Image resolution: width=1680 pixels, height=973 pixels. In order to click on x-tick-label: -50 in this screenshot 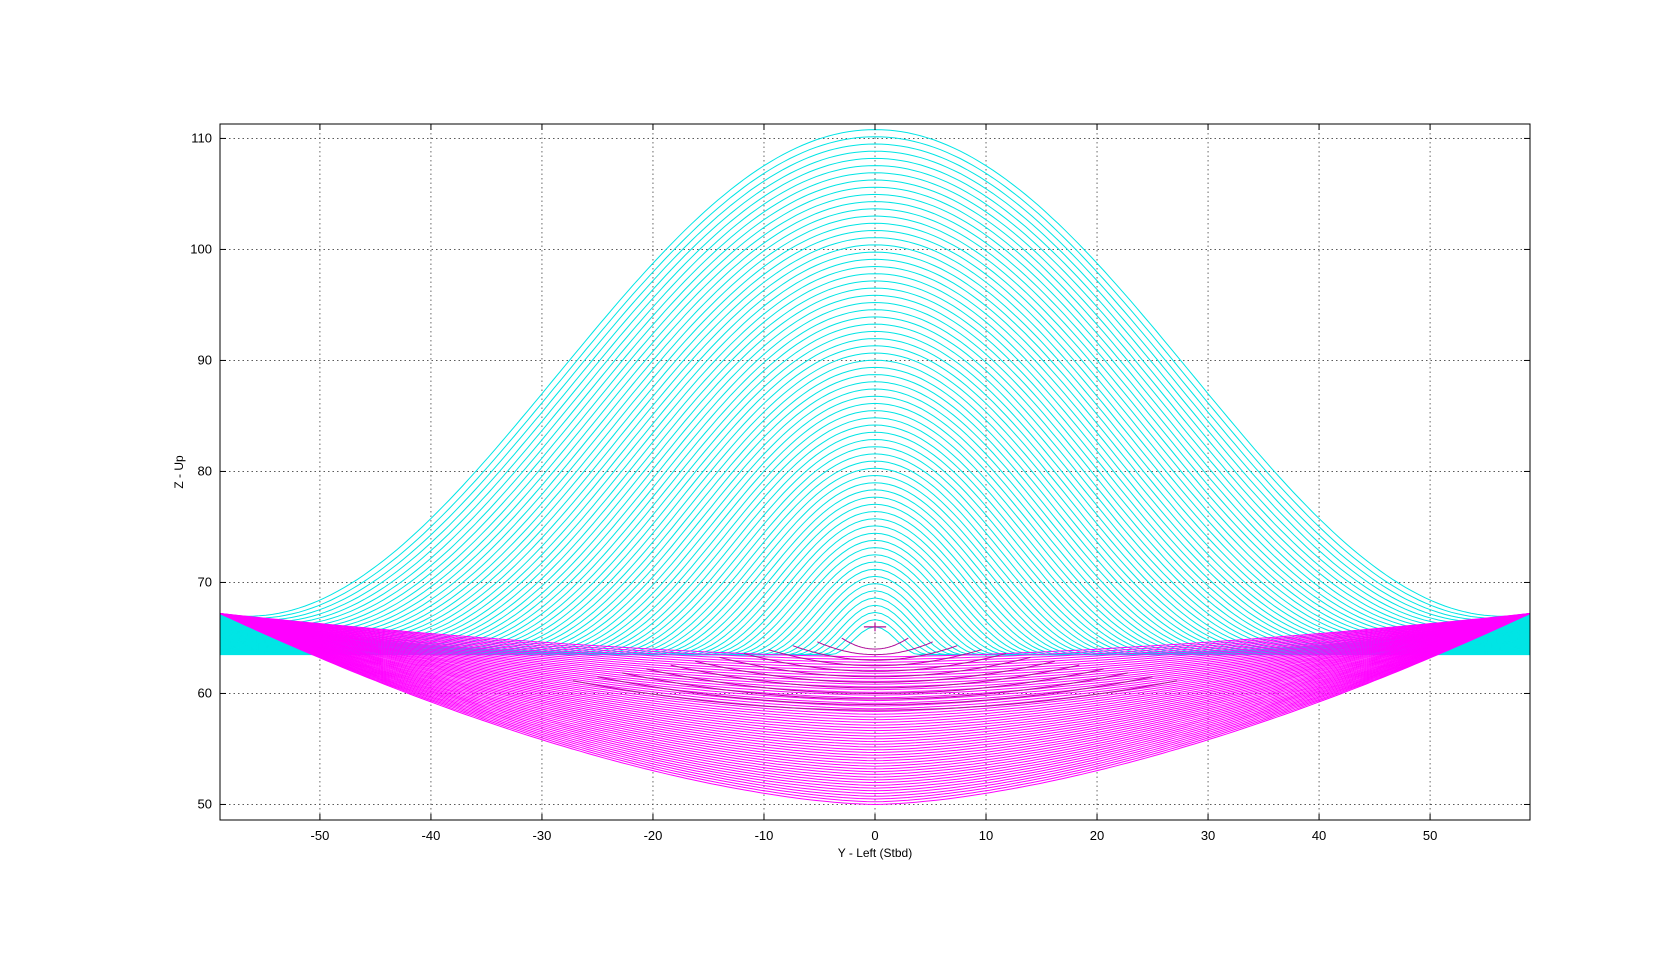, I will do `click(320, 835)`.